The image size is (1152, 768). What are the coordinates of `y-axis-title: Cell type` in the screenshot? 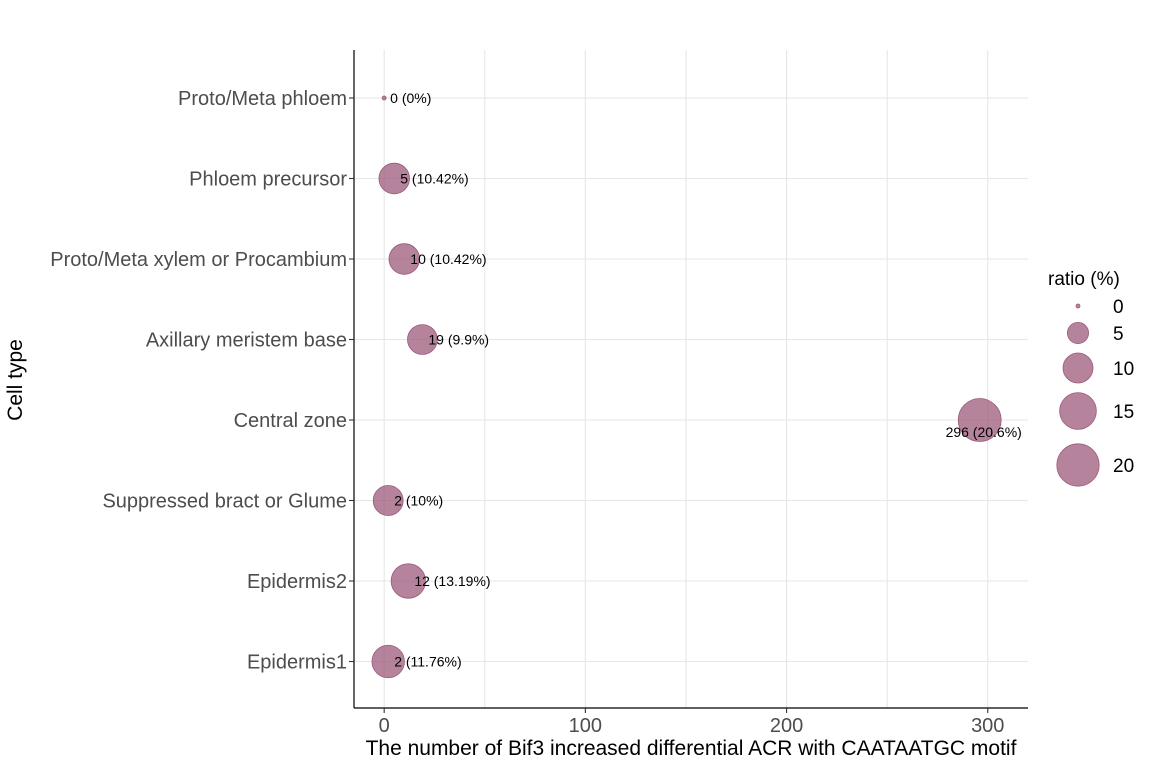 It's located at (15, 380).